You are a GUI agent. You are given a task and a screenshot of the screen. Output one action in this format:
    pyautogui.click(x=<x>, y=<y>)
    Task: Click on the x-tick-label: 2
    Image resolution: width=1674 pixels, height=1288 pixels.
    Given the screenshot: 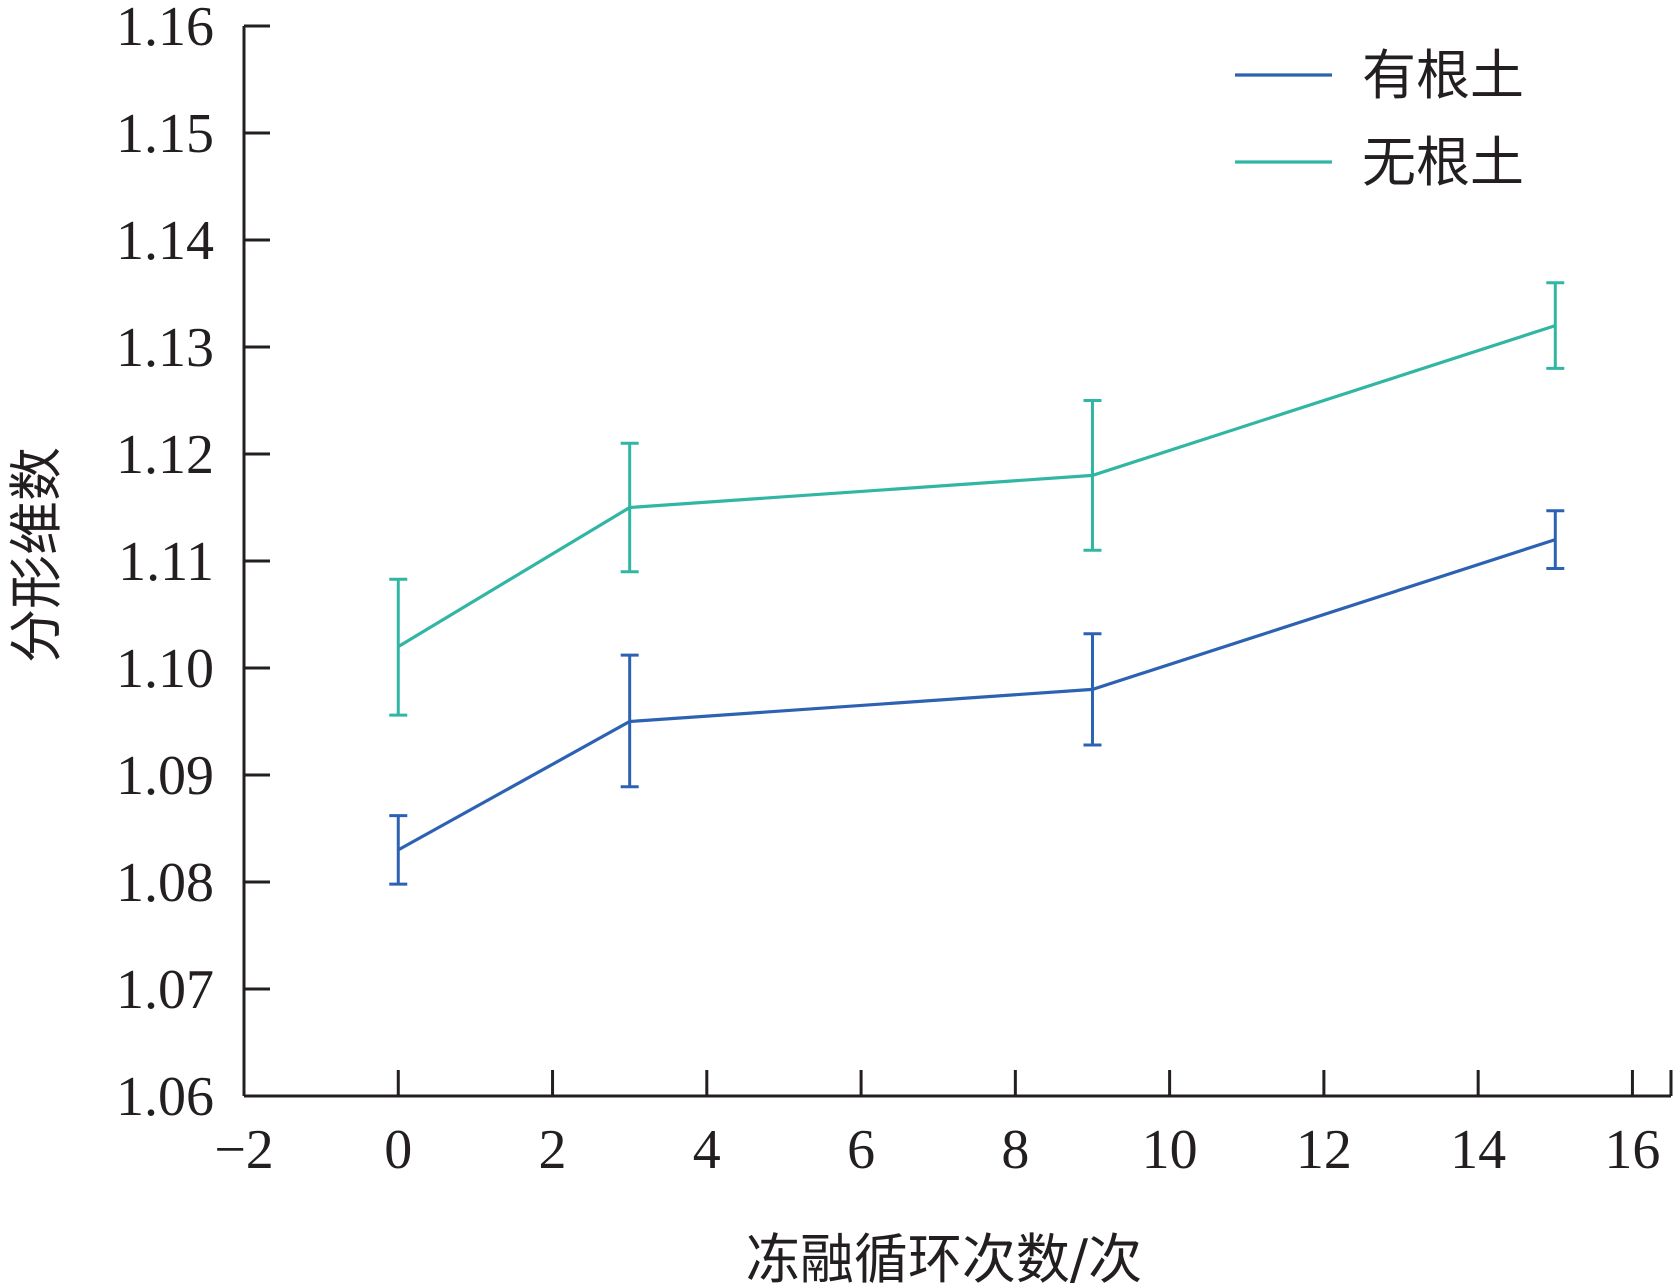 What is the action you would take?
    pyautogui.click(x=553, y=1150)
    